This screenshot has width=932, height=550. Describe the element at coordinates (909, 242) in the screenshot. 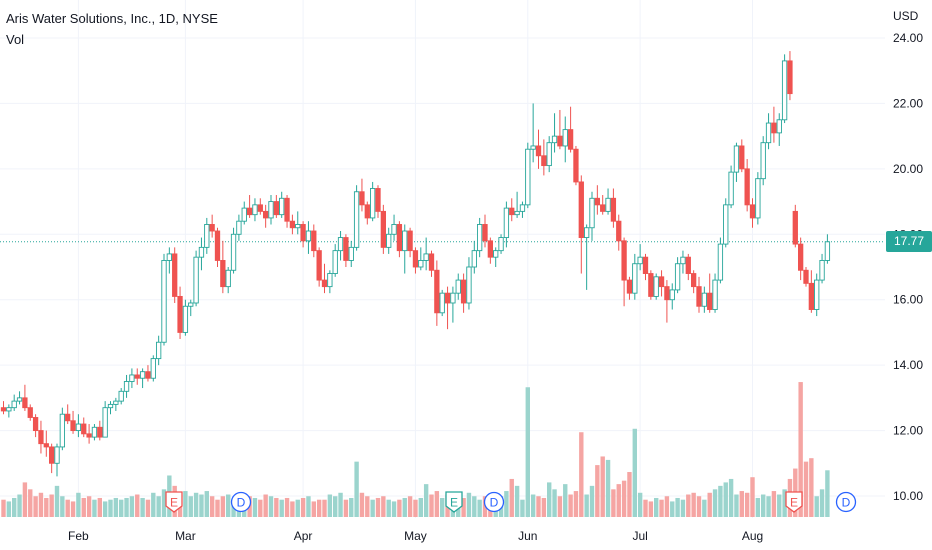

I see `current-price-badge: 17.77` at that location.